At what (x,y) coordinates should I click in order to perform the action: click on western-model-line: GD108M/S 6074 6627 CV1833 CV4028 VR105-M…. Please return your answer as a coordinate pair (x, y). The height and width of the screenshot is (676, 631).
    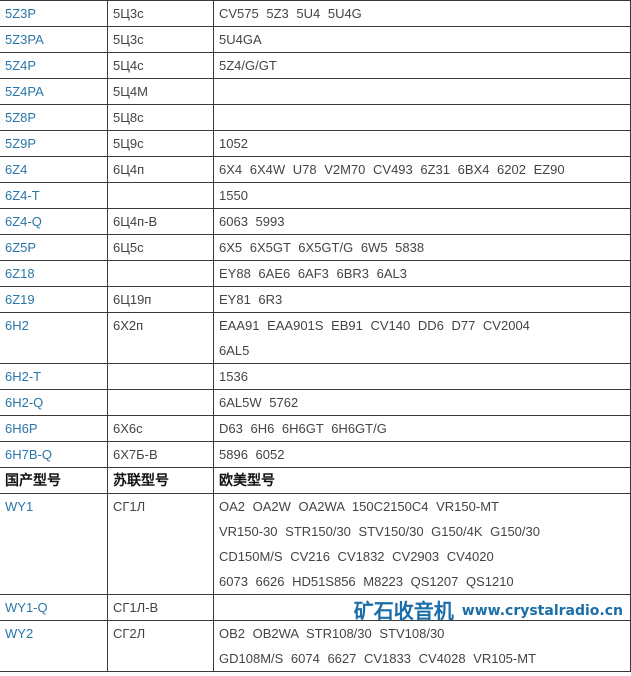
    Looking at the image, I should click on (378, 658).